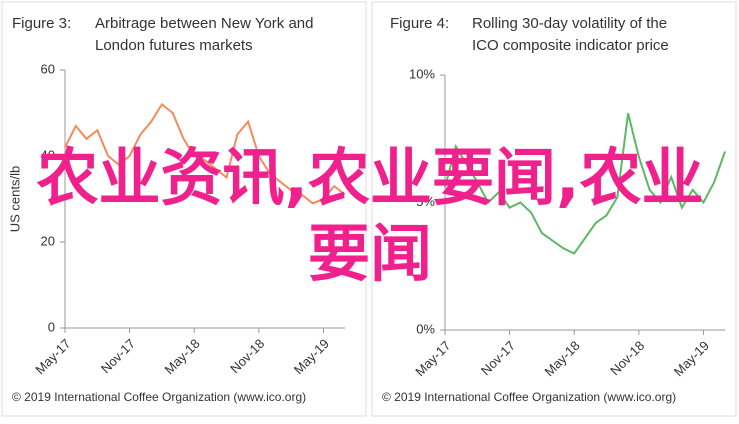 This screenshot has width=739, height=424. What do you see at coordinates (48, 240) in the screenshot?
I see `y-tick-label: 20` at bounding box center [48, 240].